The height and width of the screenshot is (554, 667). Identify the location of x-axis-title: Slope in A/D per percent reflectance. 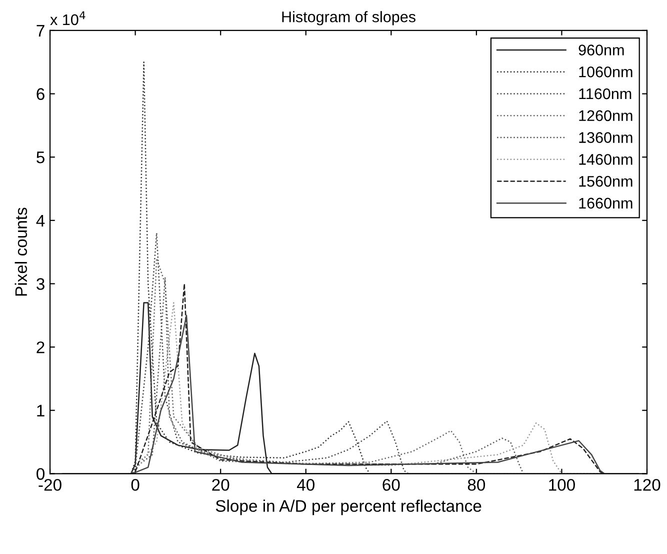
(349, 508).